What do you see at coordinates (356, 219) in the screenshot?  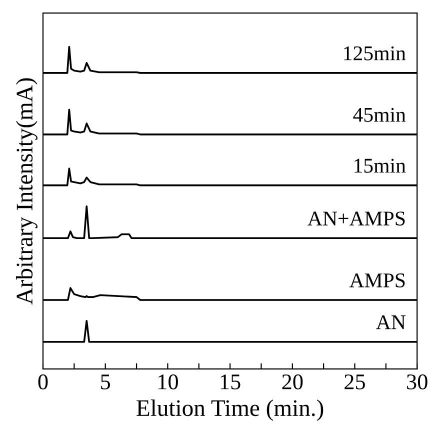 I see `series-label: AN+AMPS` at bounding box center [356, 219].